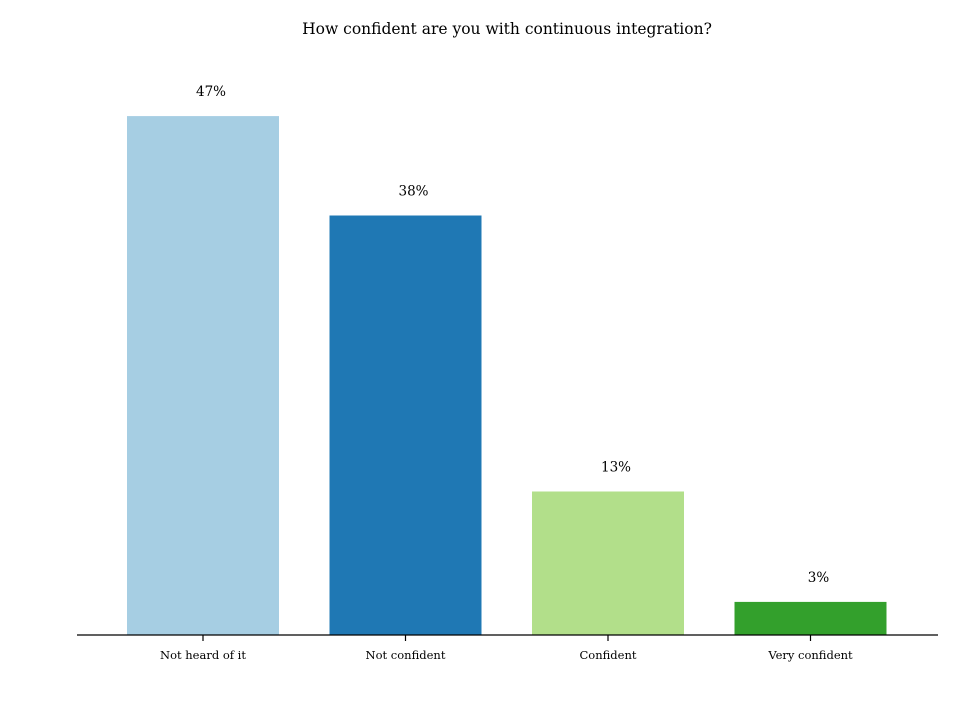 The width and height of the screenshot is (960, 709). What do you see at coordinates (616, 468) in the screenshot?
I see `value-label: 13%` at bounding box center [616, 468].